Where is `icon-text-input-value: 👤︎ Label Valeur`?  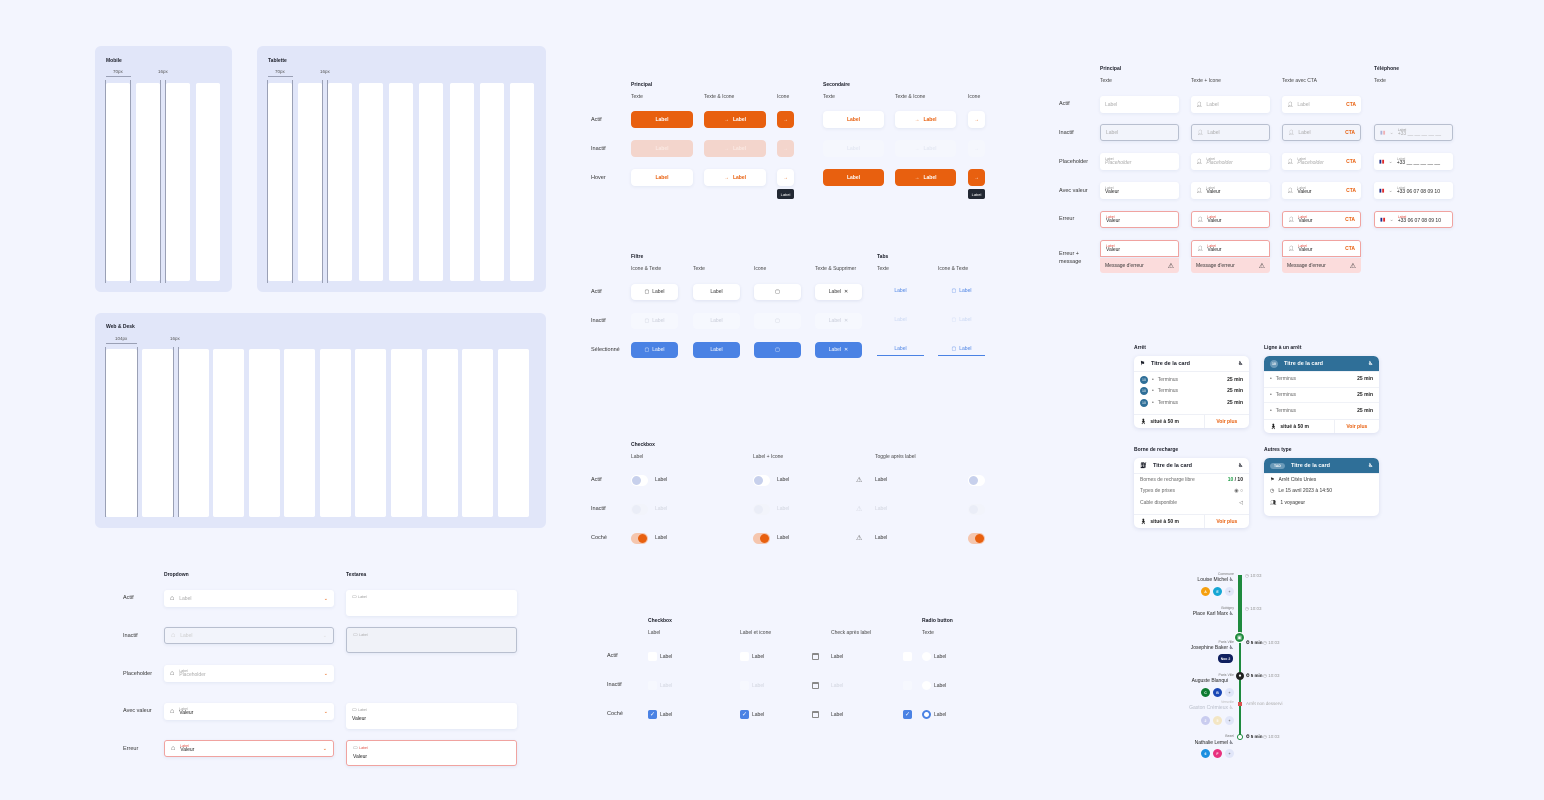 icon-text-input-value: 👤︎ Label Valeur is located at coordinates (1230, 190).